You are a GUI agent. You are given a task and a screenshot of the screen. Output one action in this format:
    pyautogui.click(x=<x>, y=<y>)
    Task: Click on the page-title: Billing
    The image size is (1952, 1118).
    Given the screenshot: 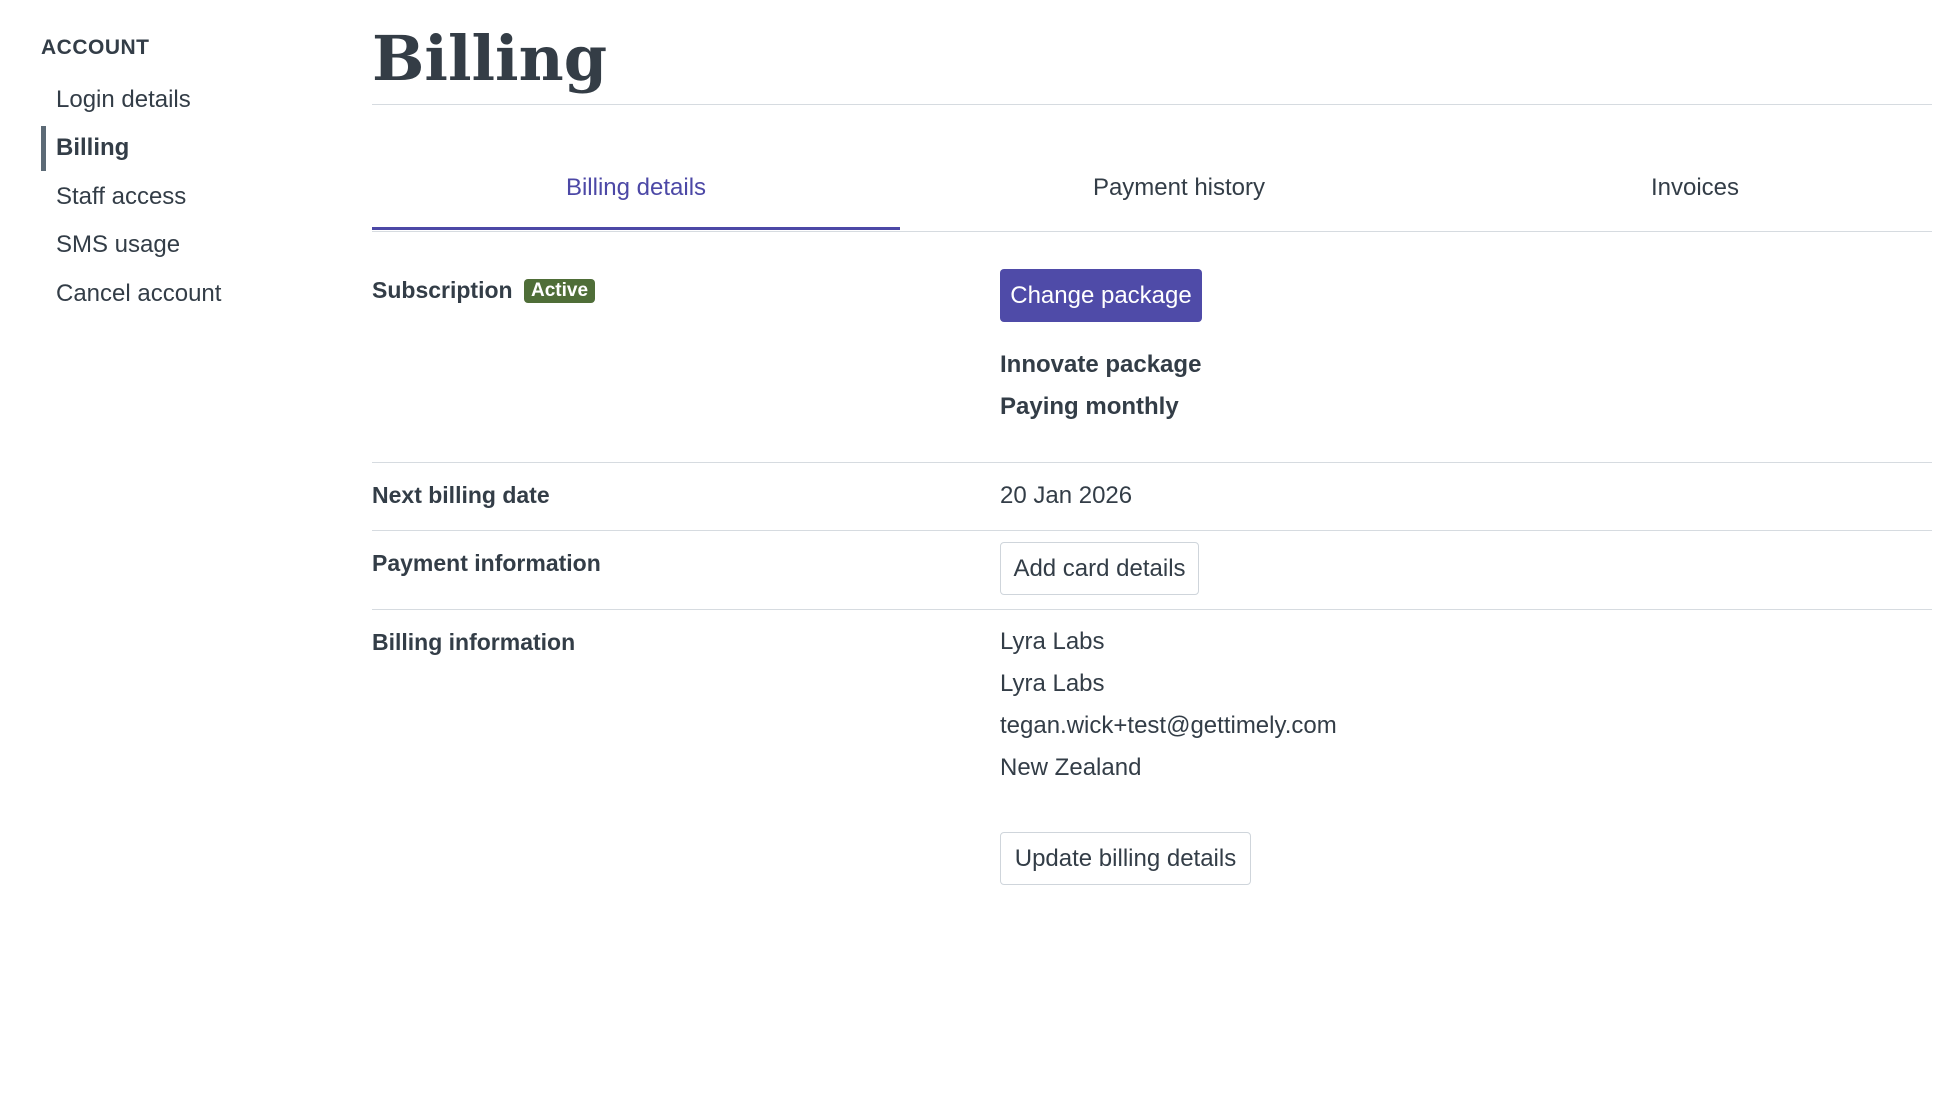 What is the action you would take?
    pyautogui.click(x=490, y=58)
    